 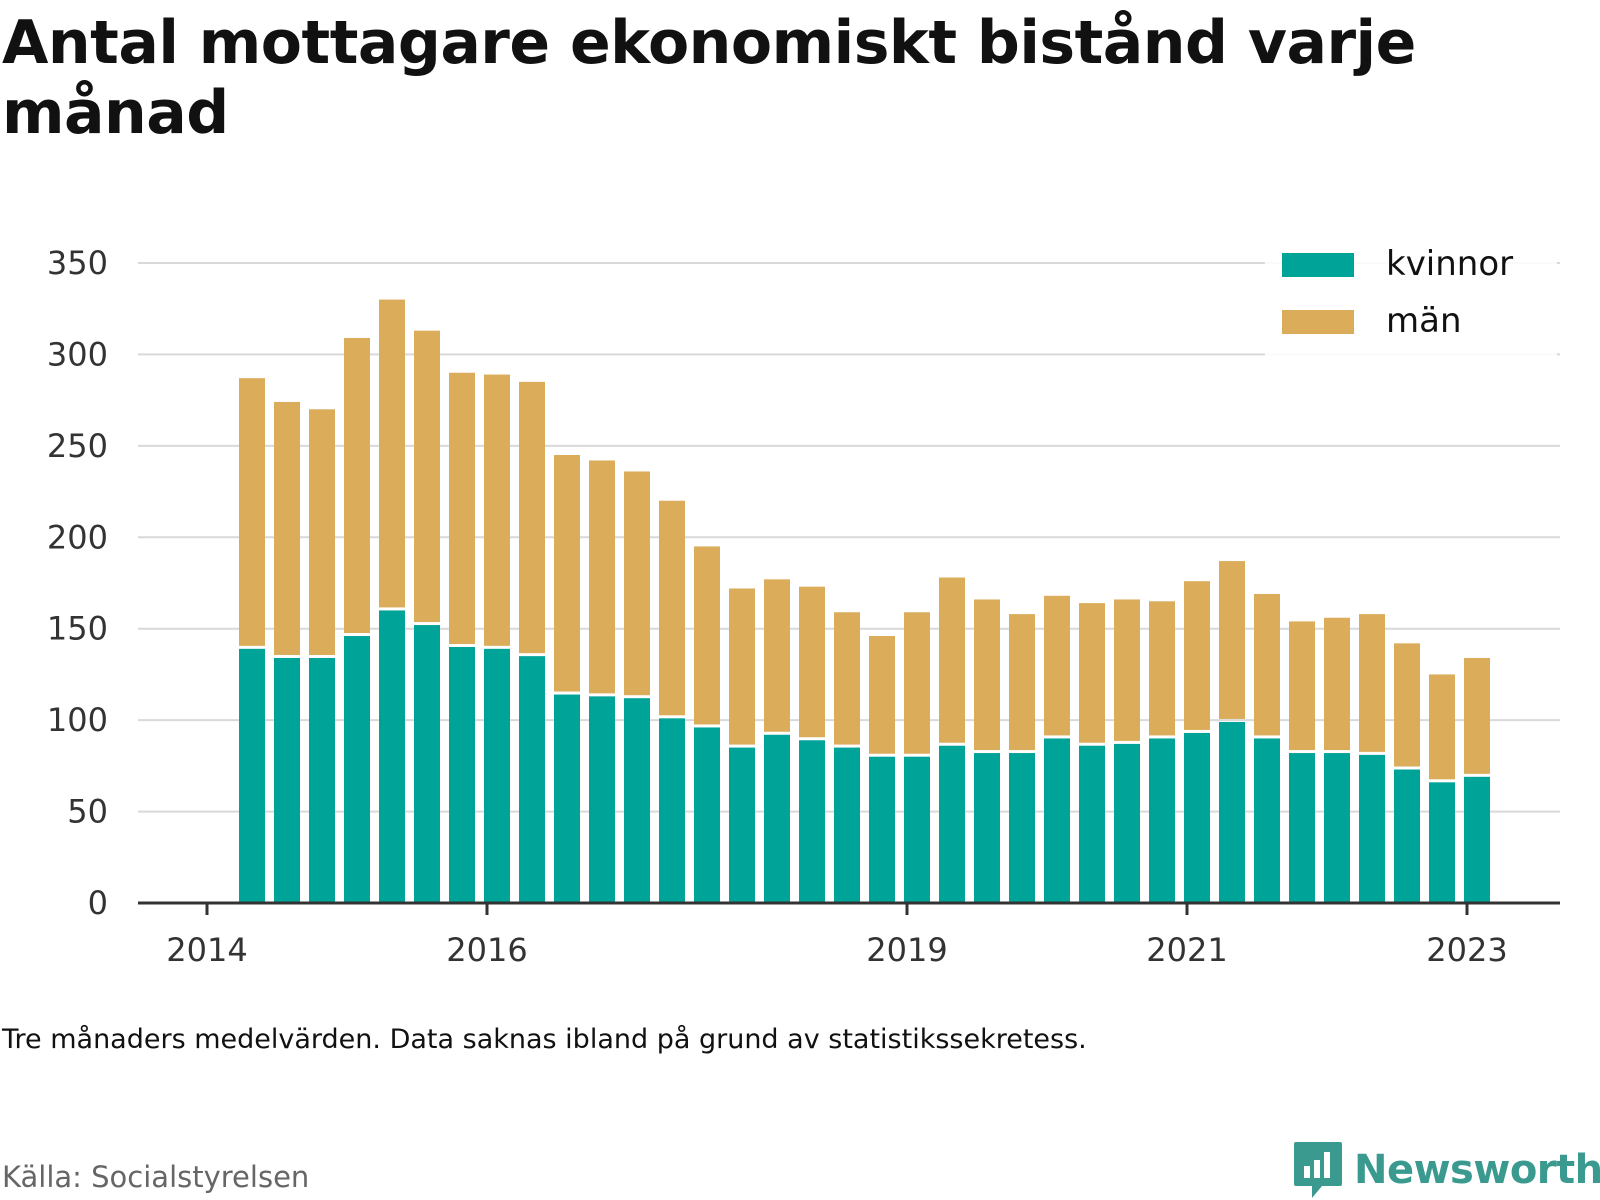 What do you see at coordinates (1477, 1170) in the screenshot?
I see `newsworthy-logo-text: Newsworthy` at bounding box center [1477, 1170].